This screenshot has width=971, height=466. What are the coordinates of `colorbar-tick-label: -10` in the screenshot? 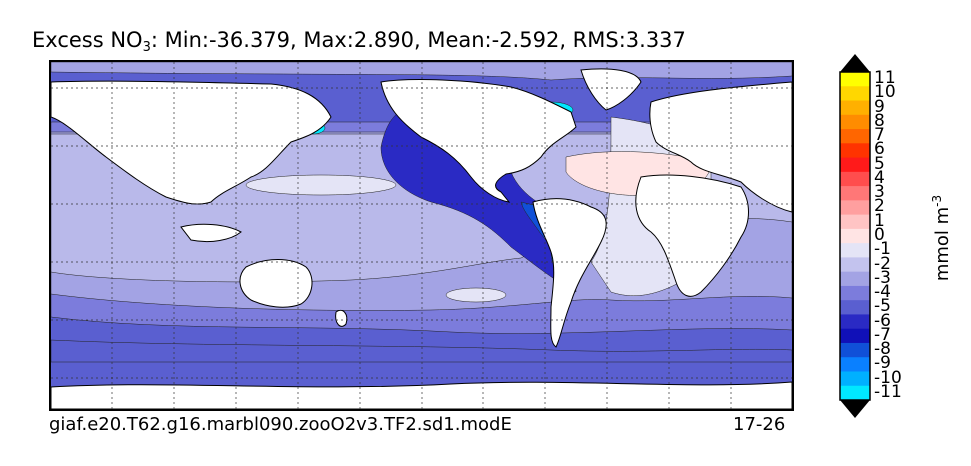 It's located at (888, 377).